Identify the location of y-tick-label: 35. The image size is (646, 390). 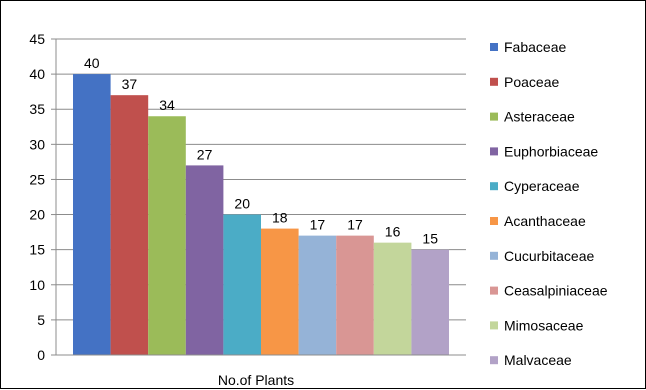
(37, 109).